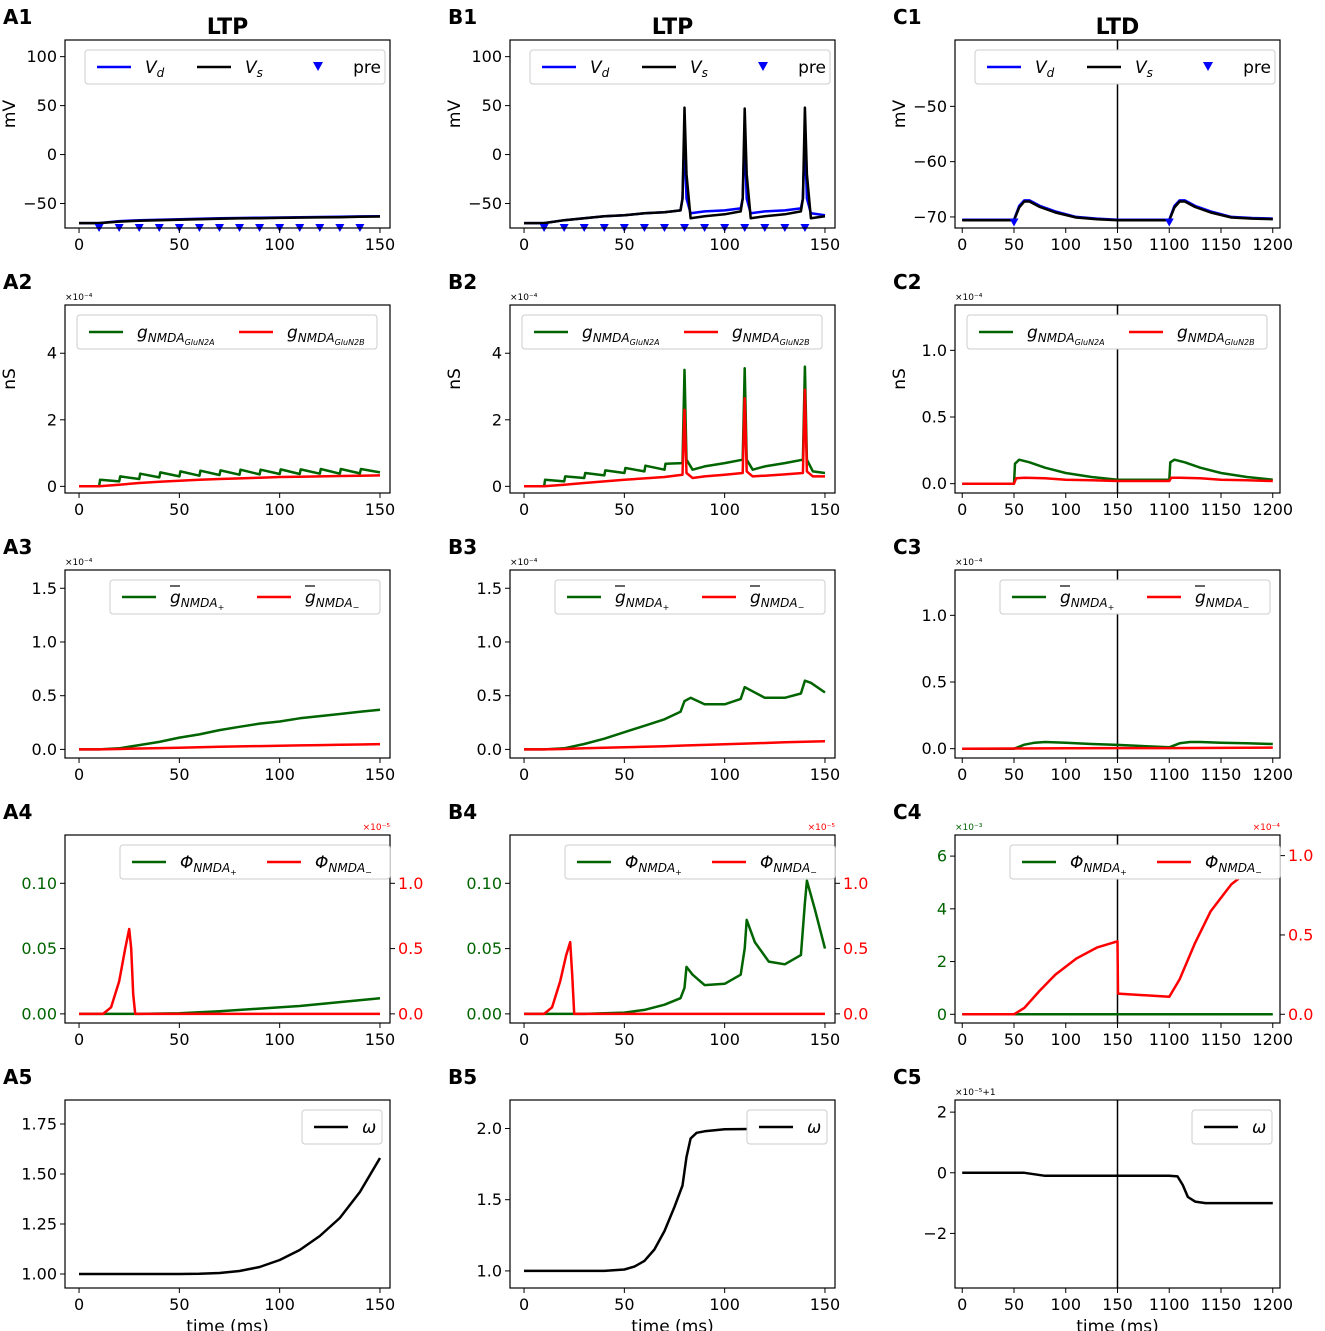  I want to click on y-tick-label-right: 1.0, so click(410, 883).